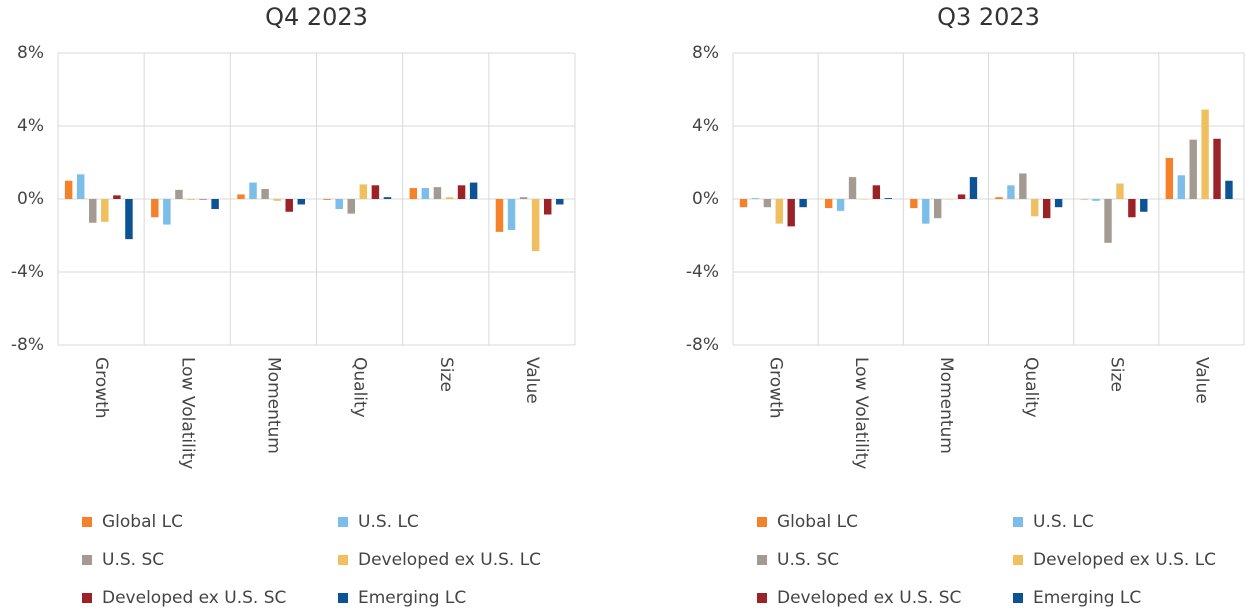  Describe the element at coordinates (273, 405) in the screenshot. I see `x-tick-label: Momentum` at that location.